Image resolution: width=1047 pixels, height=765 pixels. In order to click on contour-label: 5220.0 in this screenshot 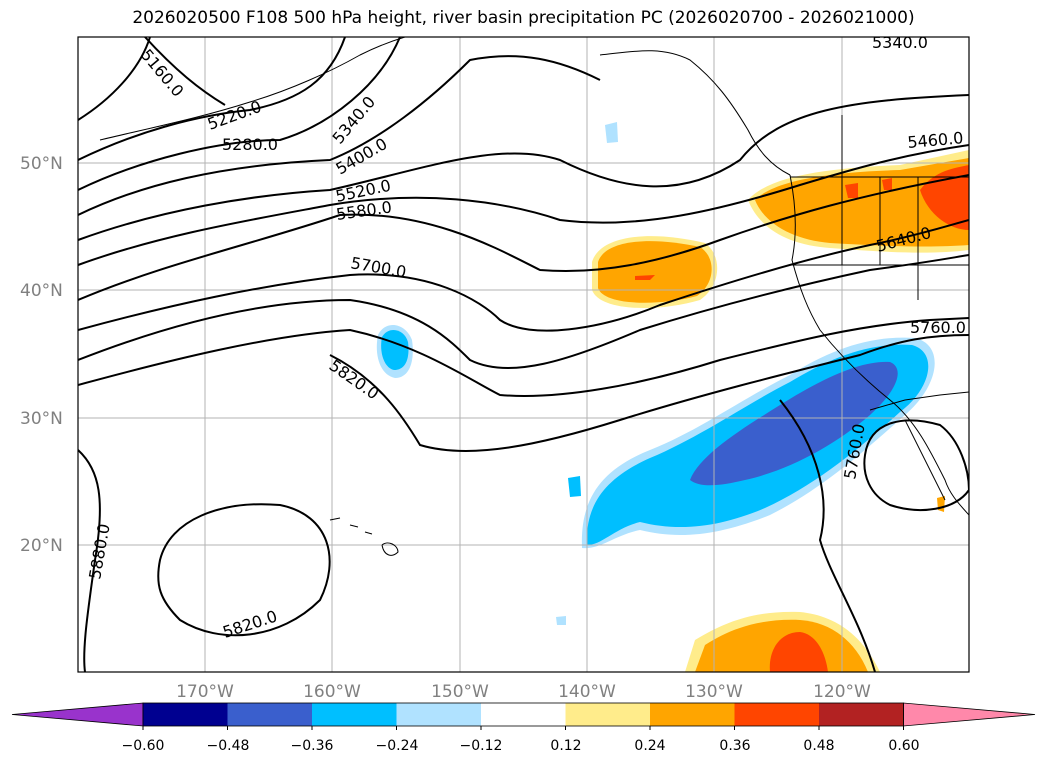, I will do `click(234, 115)`.